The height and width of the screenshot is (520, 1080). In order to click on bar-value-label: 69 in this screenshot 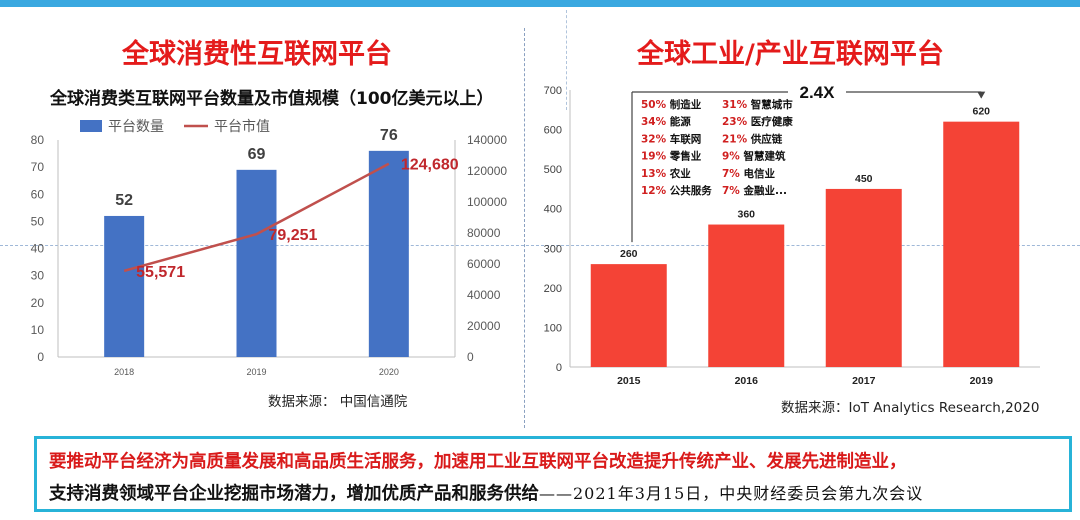, I will do `click(257, 154)`.